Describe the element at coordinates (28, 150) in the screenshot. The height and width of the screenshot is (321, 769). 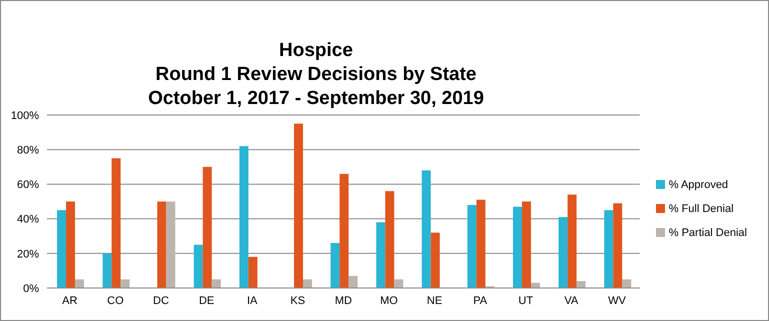
I see `y-tick-label: 80%` at that location.